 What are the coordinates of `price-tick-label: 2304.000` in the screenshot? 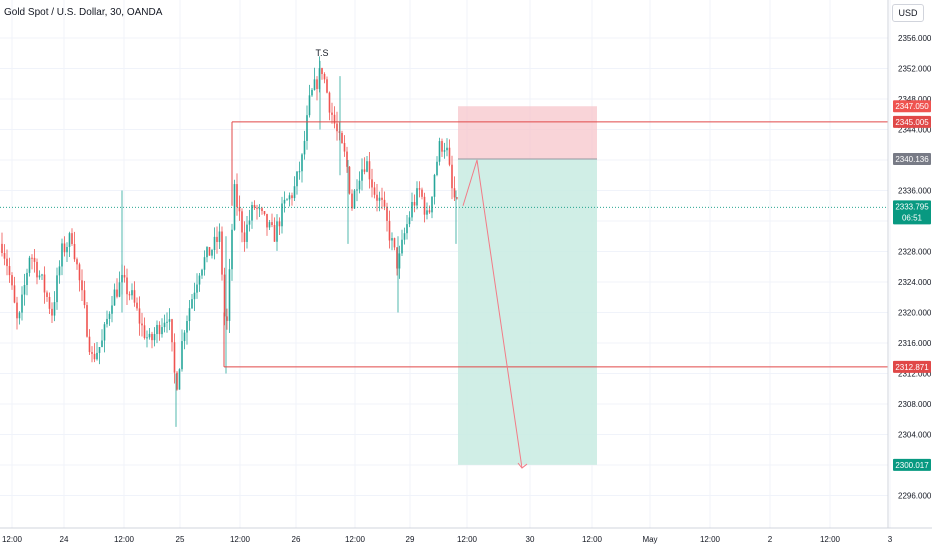 It's located at (915, 435).